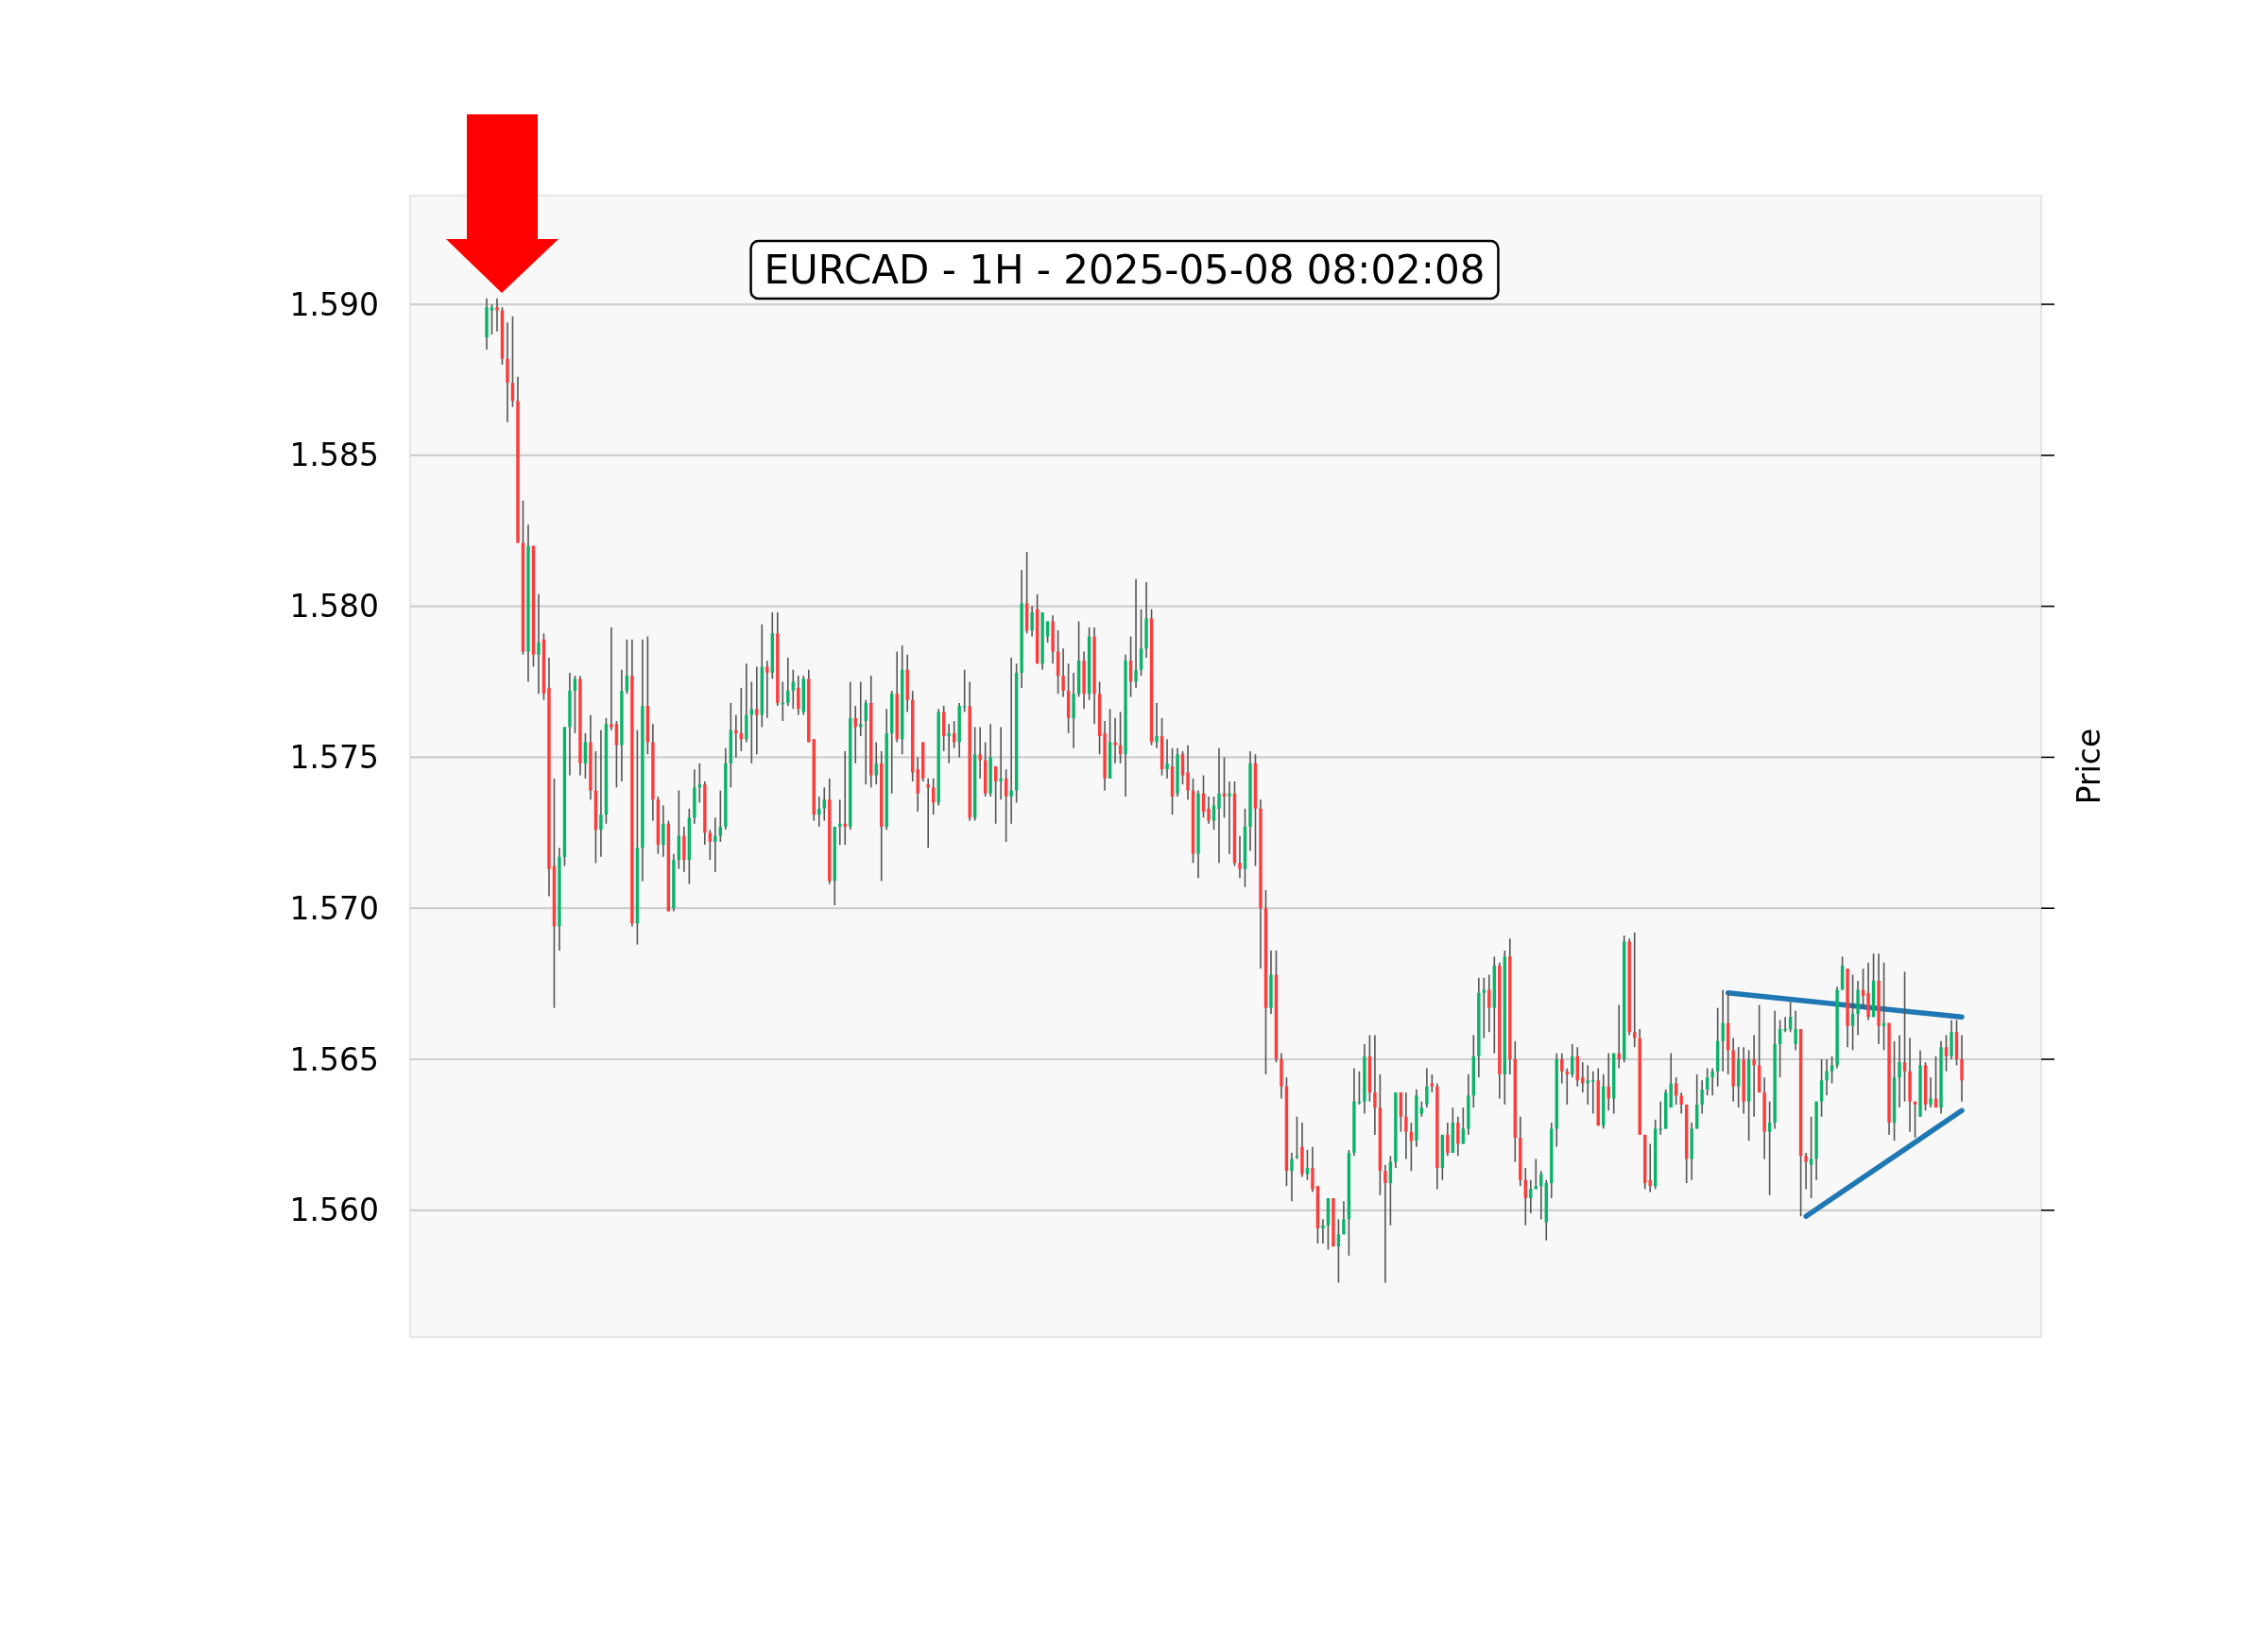 This screenshot has width=2268, height=1630. What do you see at coordinates (334, 757) in the screenshot?
I see `y-tick-label: 1.575` at bounding box center [334, 757].